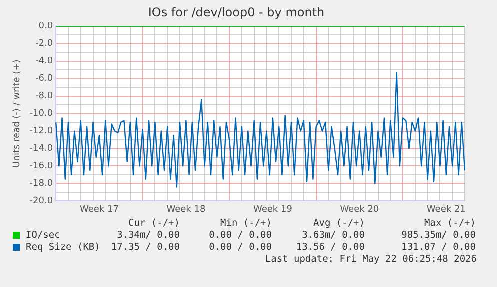 This screenshot has height=287, width=497. Describe the element at coordinates (45, 79) in the screenshot. I see `y-tick-label: -6.0` at that location.